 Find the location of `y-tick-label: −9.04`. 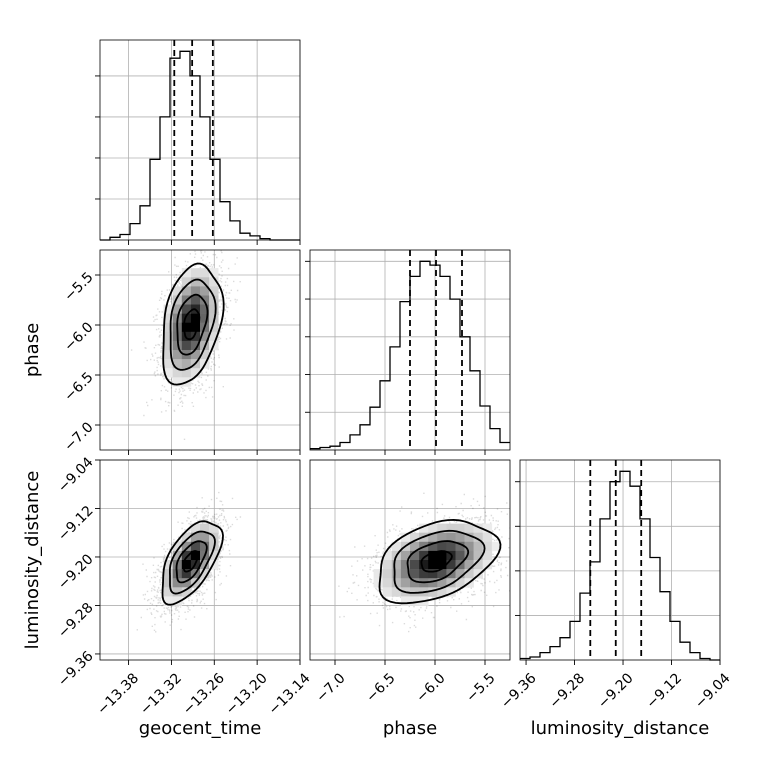

y-tick-label: −9.04 is located at coordinates (76, 475).